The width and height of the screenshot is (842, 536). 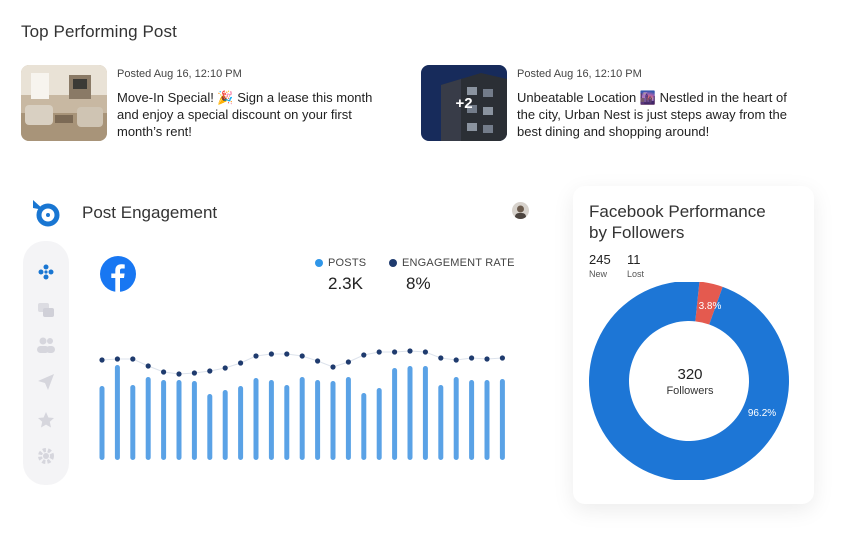 I want to click on nav-settings-icon, so click(x=46, y=456).